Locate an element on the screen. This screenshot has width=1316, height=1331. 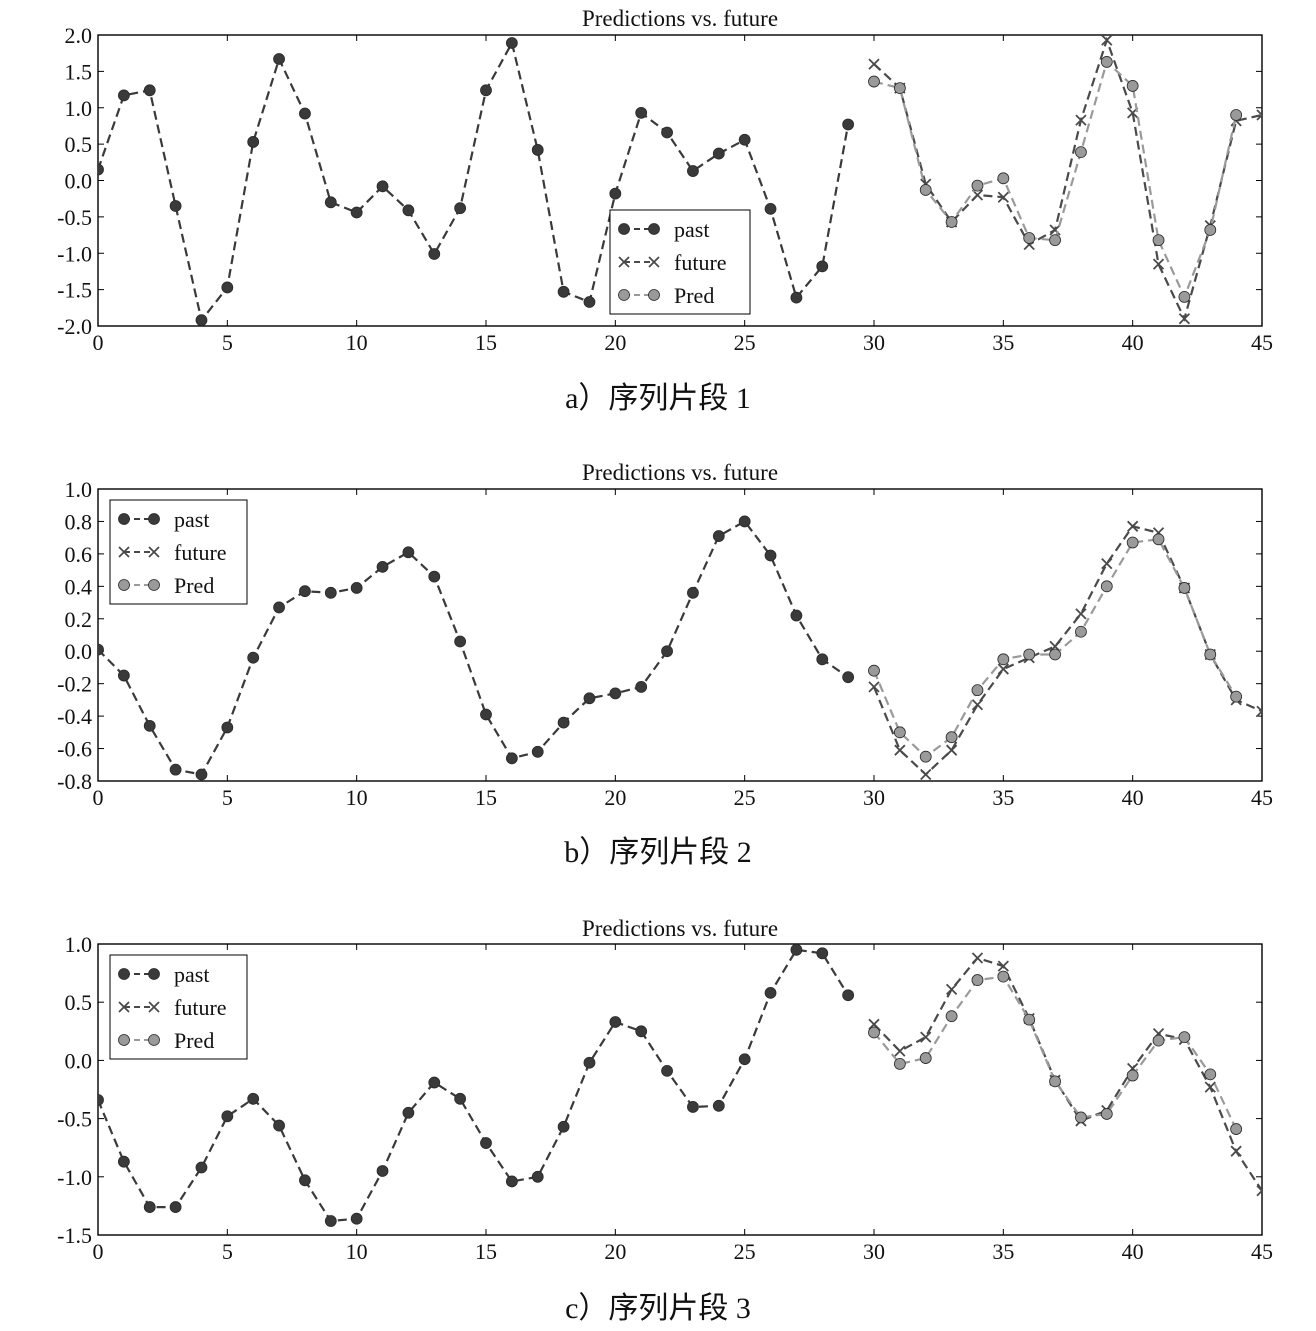
legend-label-pred: Pred is located at coordinates (194, 1040).